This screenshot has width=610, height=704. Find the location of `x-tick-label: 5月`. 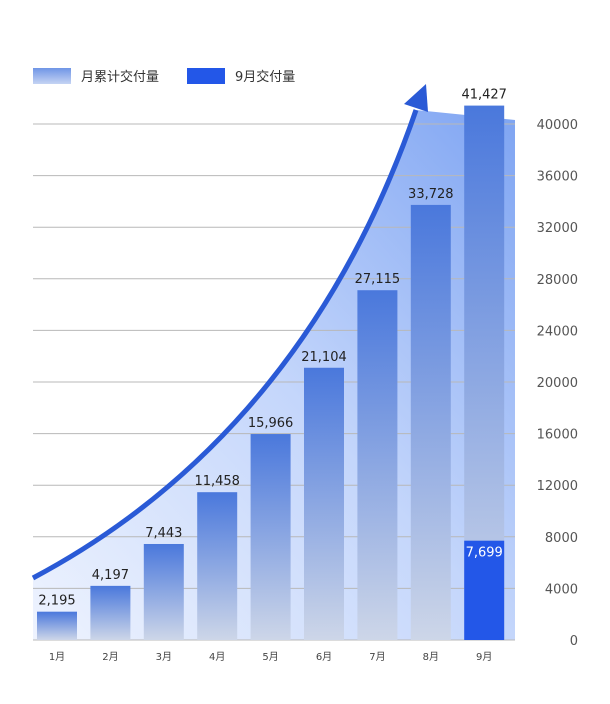

x-tick-label: 5月 is located at coordinates (270, 657).